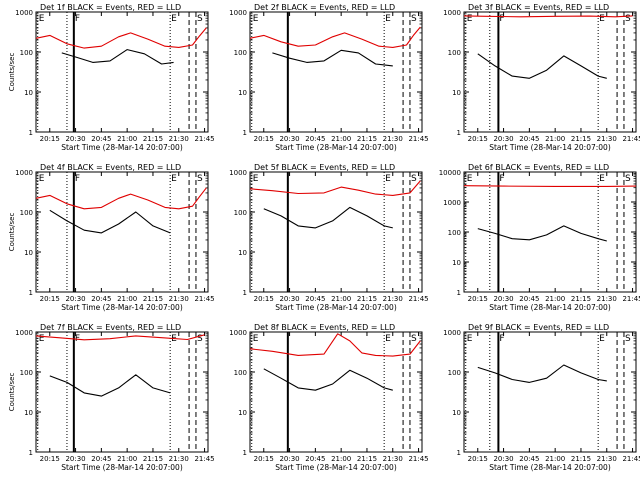  I want to click on panel-title: Det 9f BLACK = Events, RED = LLD, so click(538, 327).